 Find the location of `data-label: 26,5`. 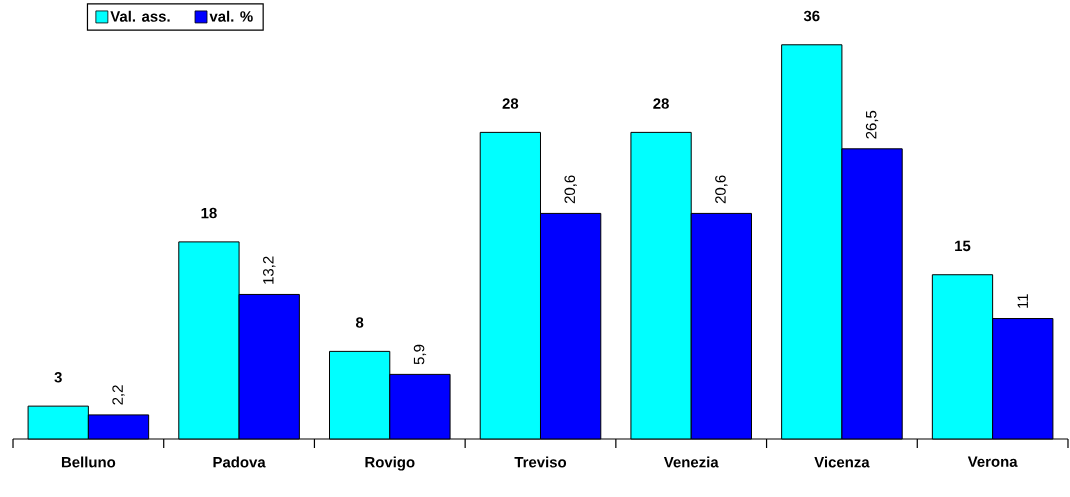

data-label: 26,5 is located at coordinates (872, 124).